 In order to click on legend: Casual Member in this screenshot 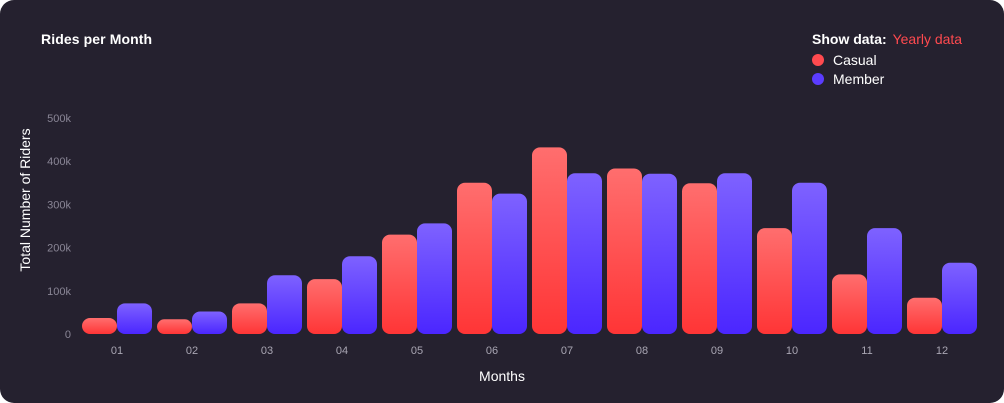, I will do `click(848, 69)`.